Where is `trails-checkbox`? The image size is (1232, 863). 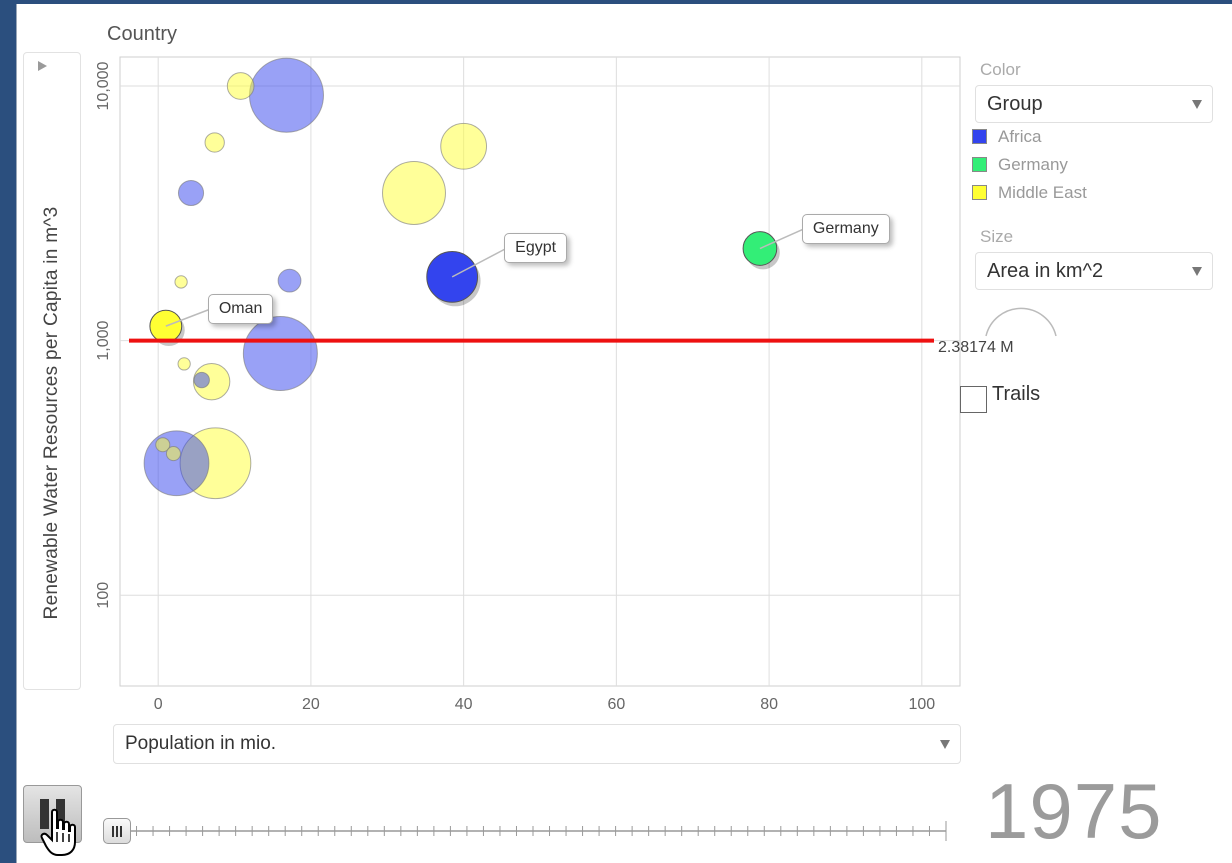
trails-checkbox is located at coordinates (973, 399).